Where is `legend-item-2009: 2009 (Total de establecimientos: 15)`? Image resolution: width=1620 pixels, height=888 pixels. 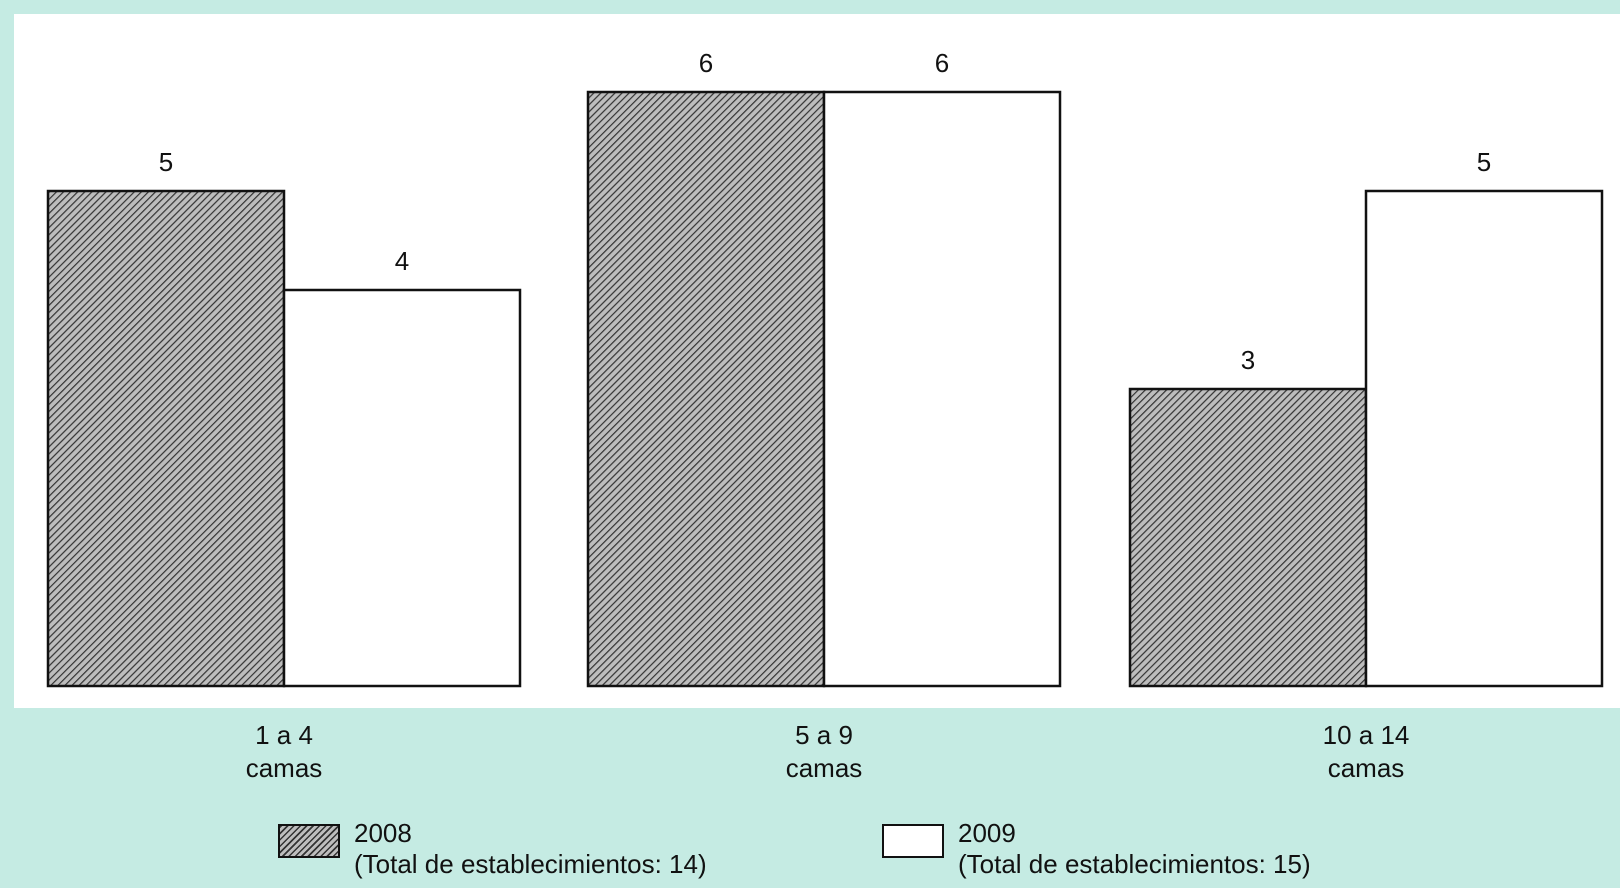 legend-item-2009: 2009 (Total de establecimientos: 15) is located at coordinates (1096, 849).